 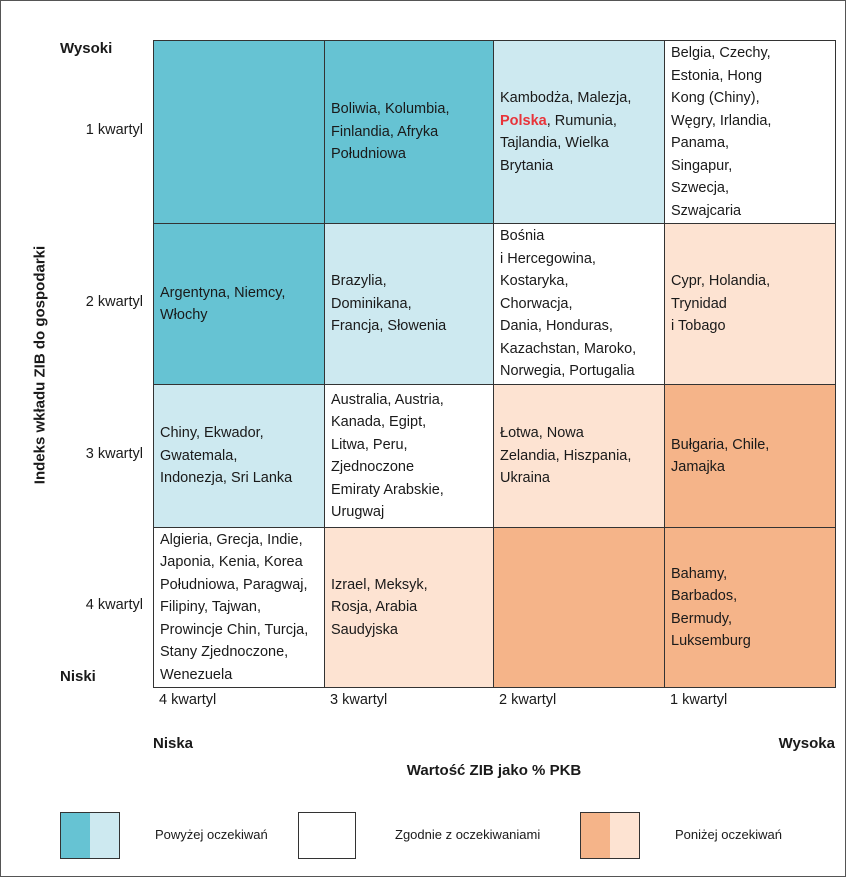 I want to click on cell-line: Cypr, Holandia,, so click(x=721, y=281).